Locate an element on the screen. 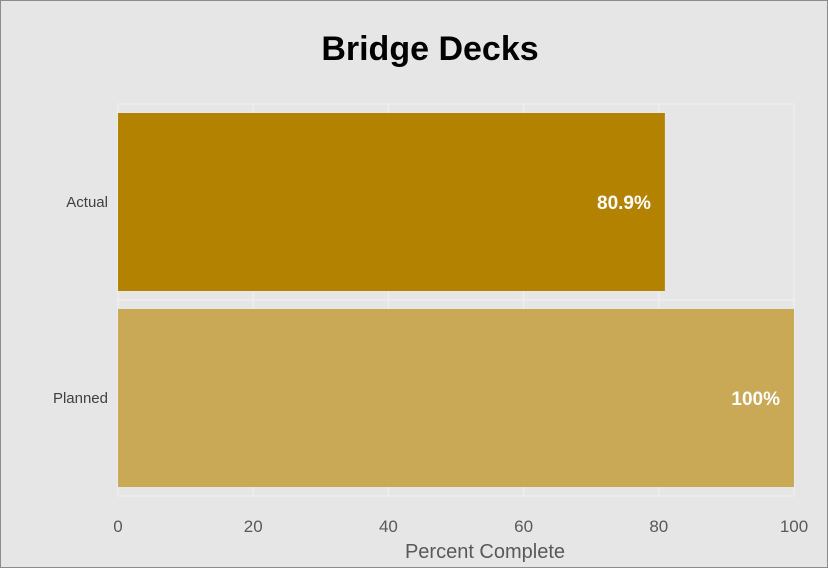 The image size is (828, 568). data-label-planned: 100% is located at coordinates (755, 399).